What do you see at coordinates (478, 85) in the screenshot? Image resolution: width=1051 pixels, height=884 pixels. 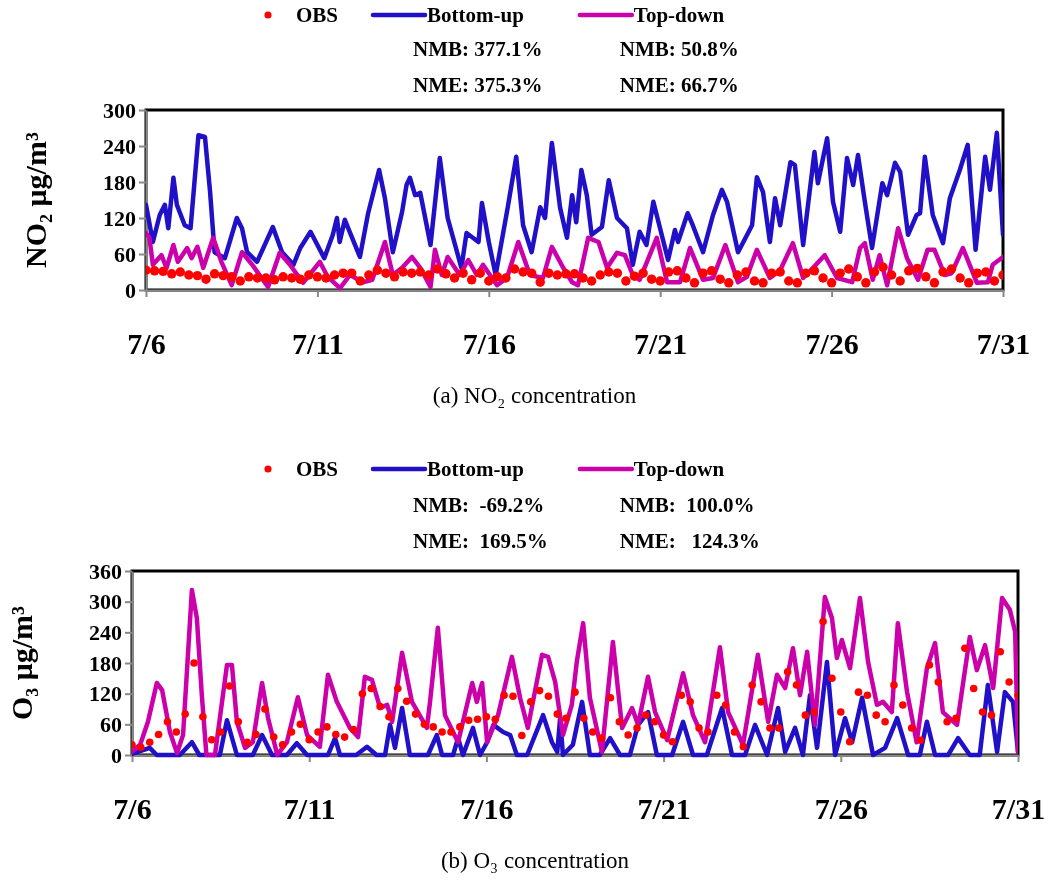 I see `text: NME: 375.3%` at bounding box center [478, 85].